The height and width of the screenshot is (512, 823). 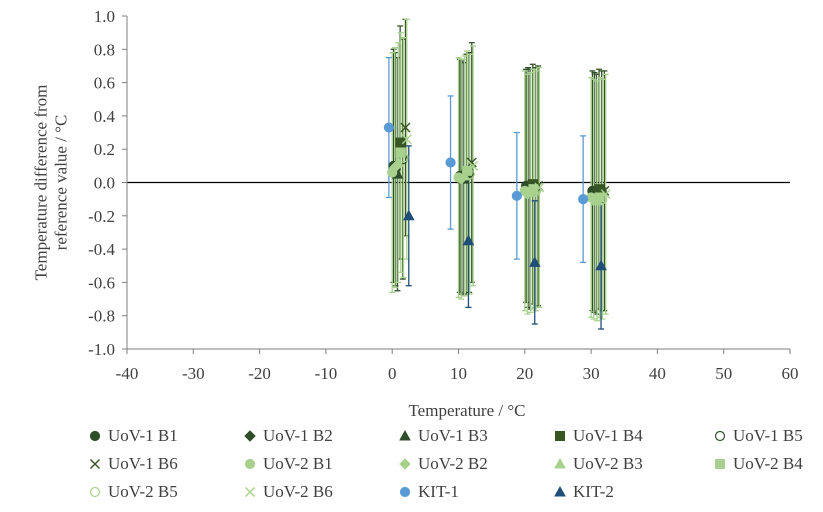 I want to click on legend-label: UoV-1 B3, so click(x=453, y=435).